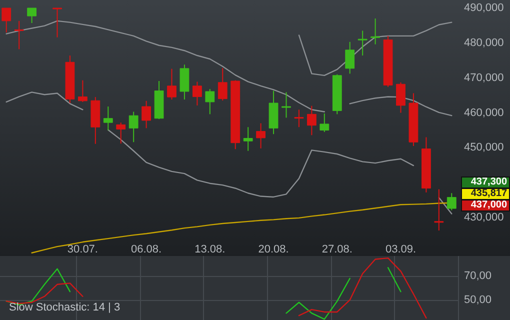 The height and width of the screenshot is (320, 510). Describe the element at coordinates (484, 112) in the screenshot. I see `y-tick-label: 460,000` at that location.